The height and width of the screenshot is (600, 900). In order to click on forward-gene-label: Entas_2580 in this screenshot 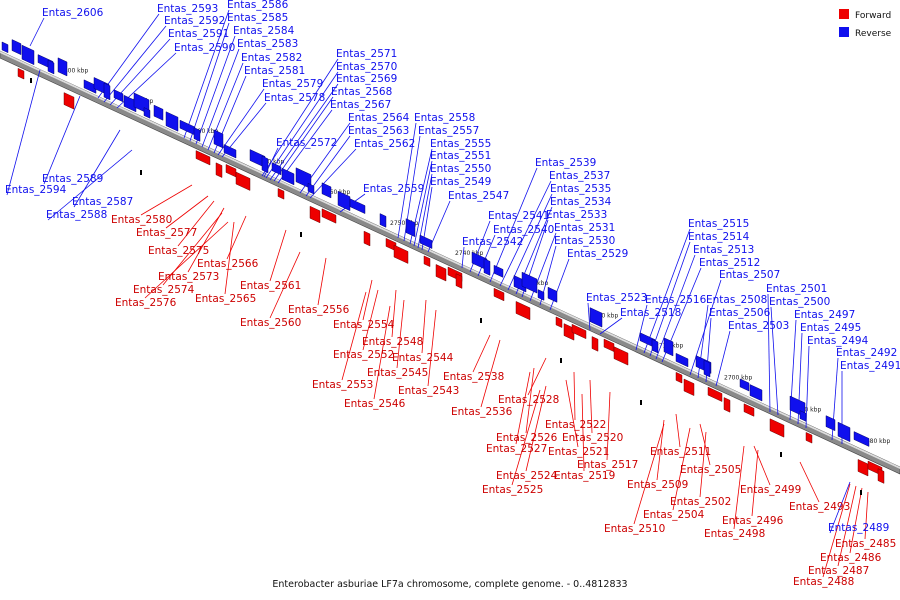, I will do `click(141, 220)`.